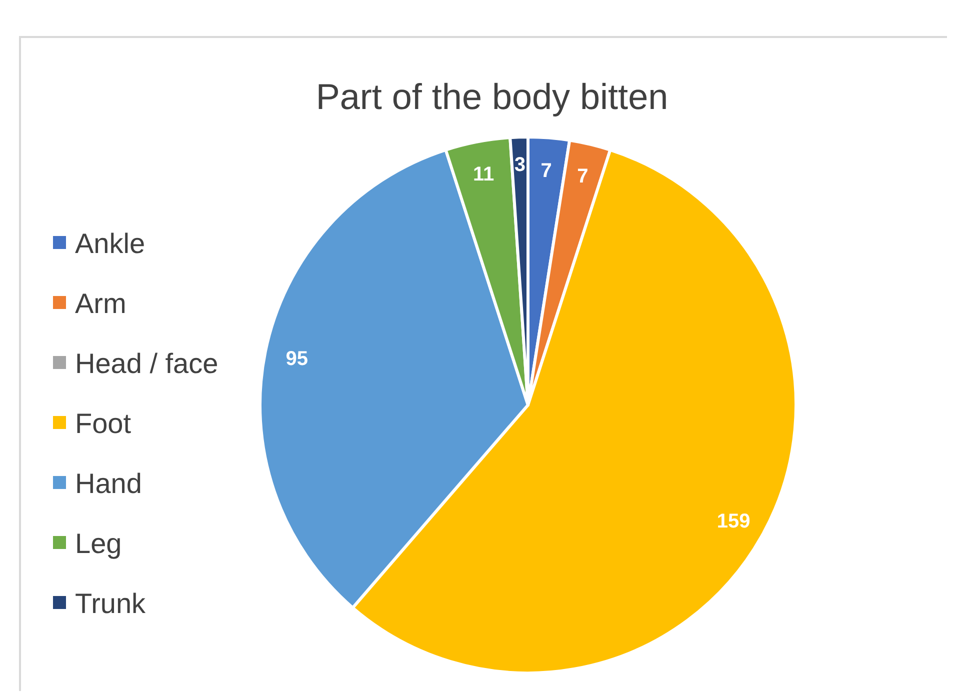  I want to click on legend-label: Ankle, so click(110, 243).